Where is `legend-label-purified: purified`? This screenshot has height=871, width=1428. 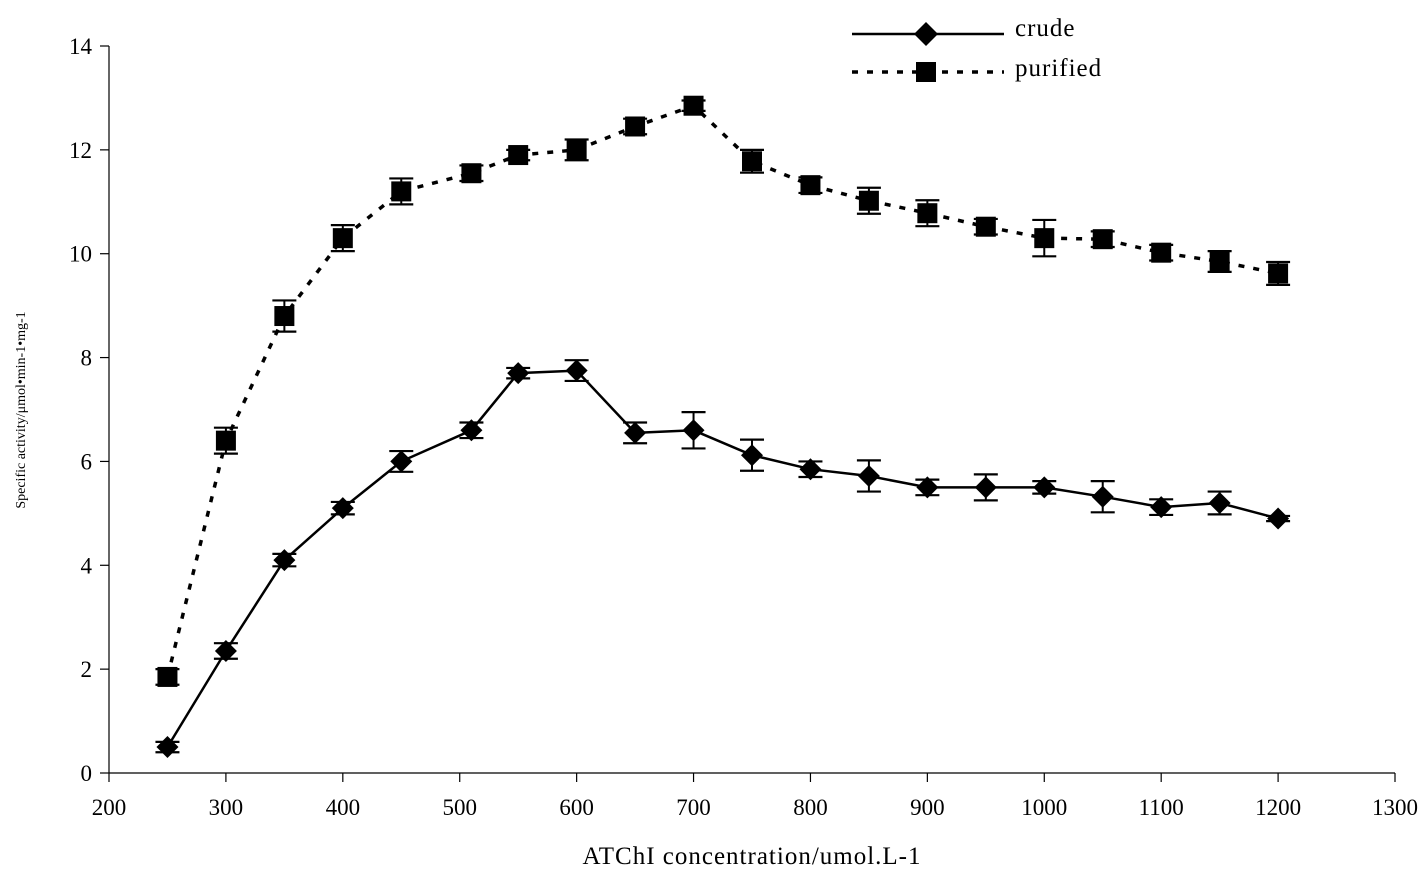
legend-label-purified: purified is located at coordinates (1058, 68).